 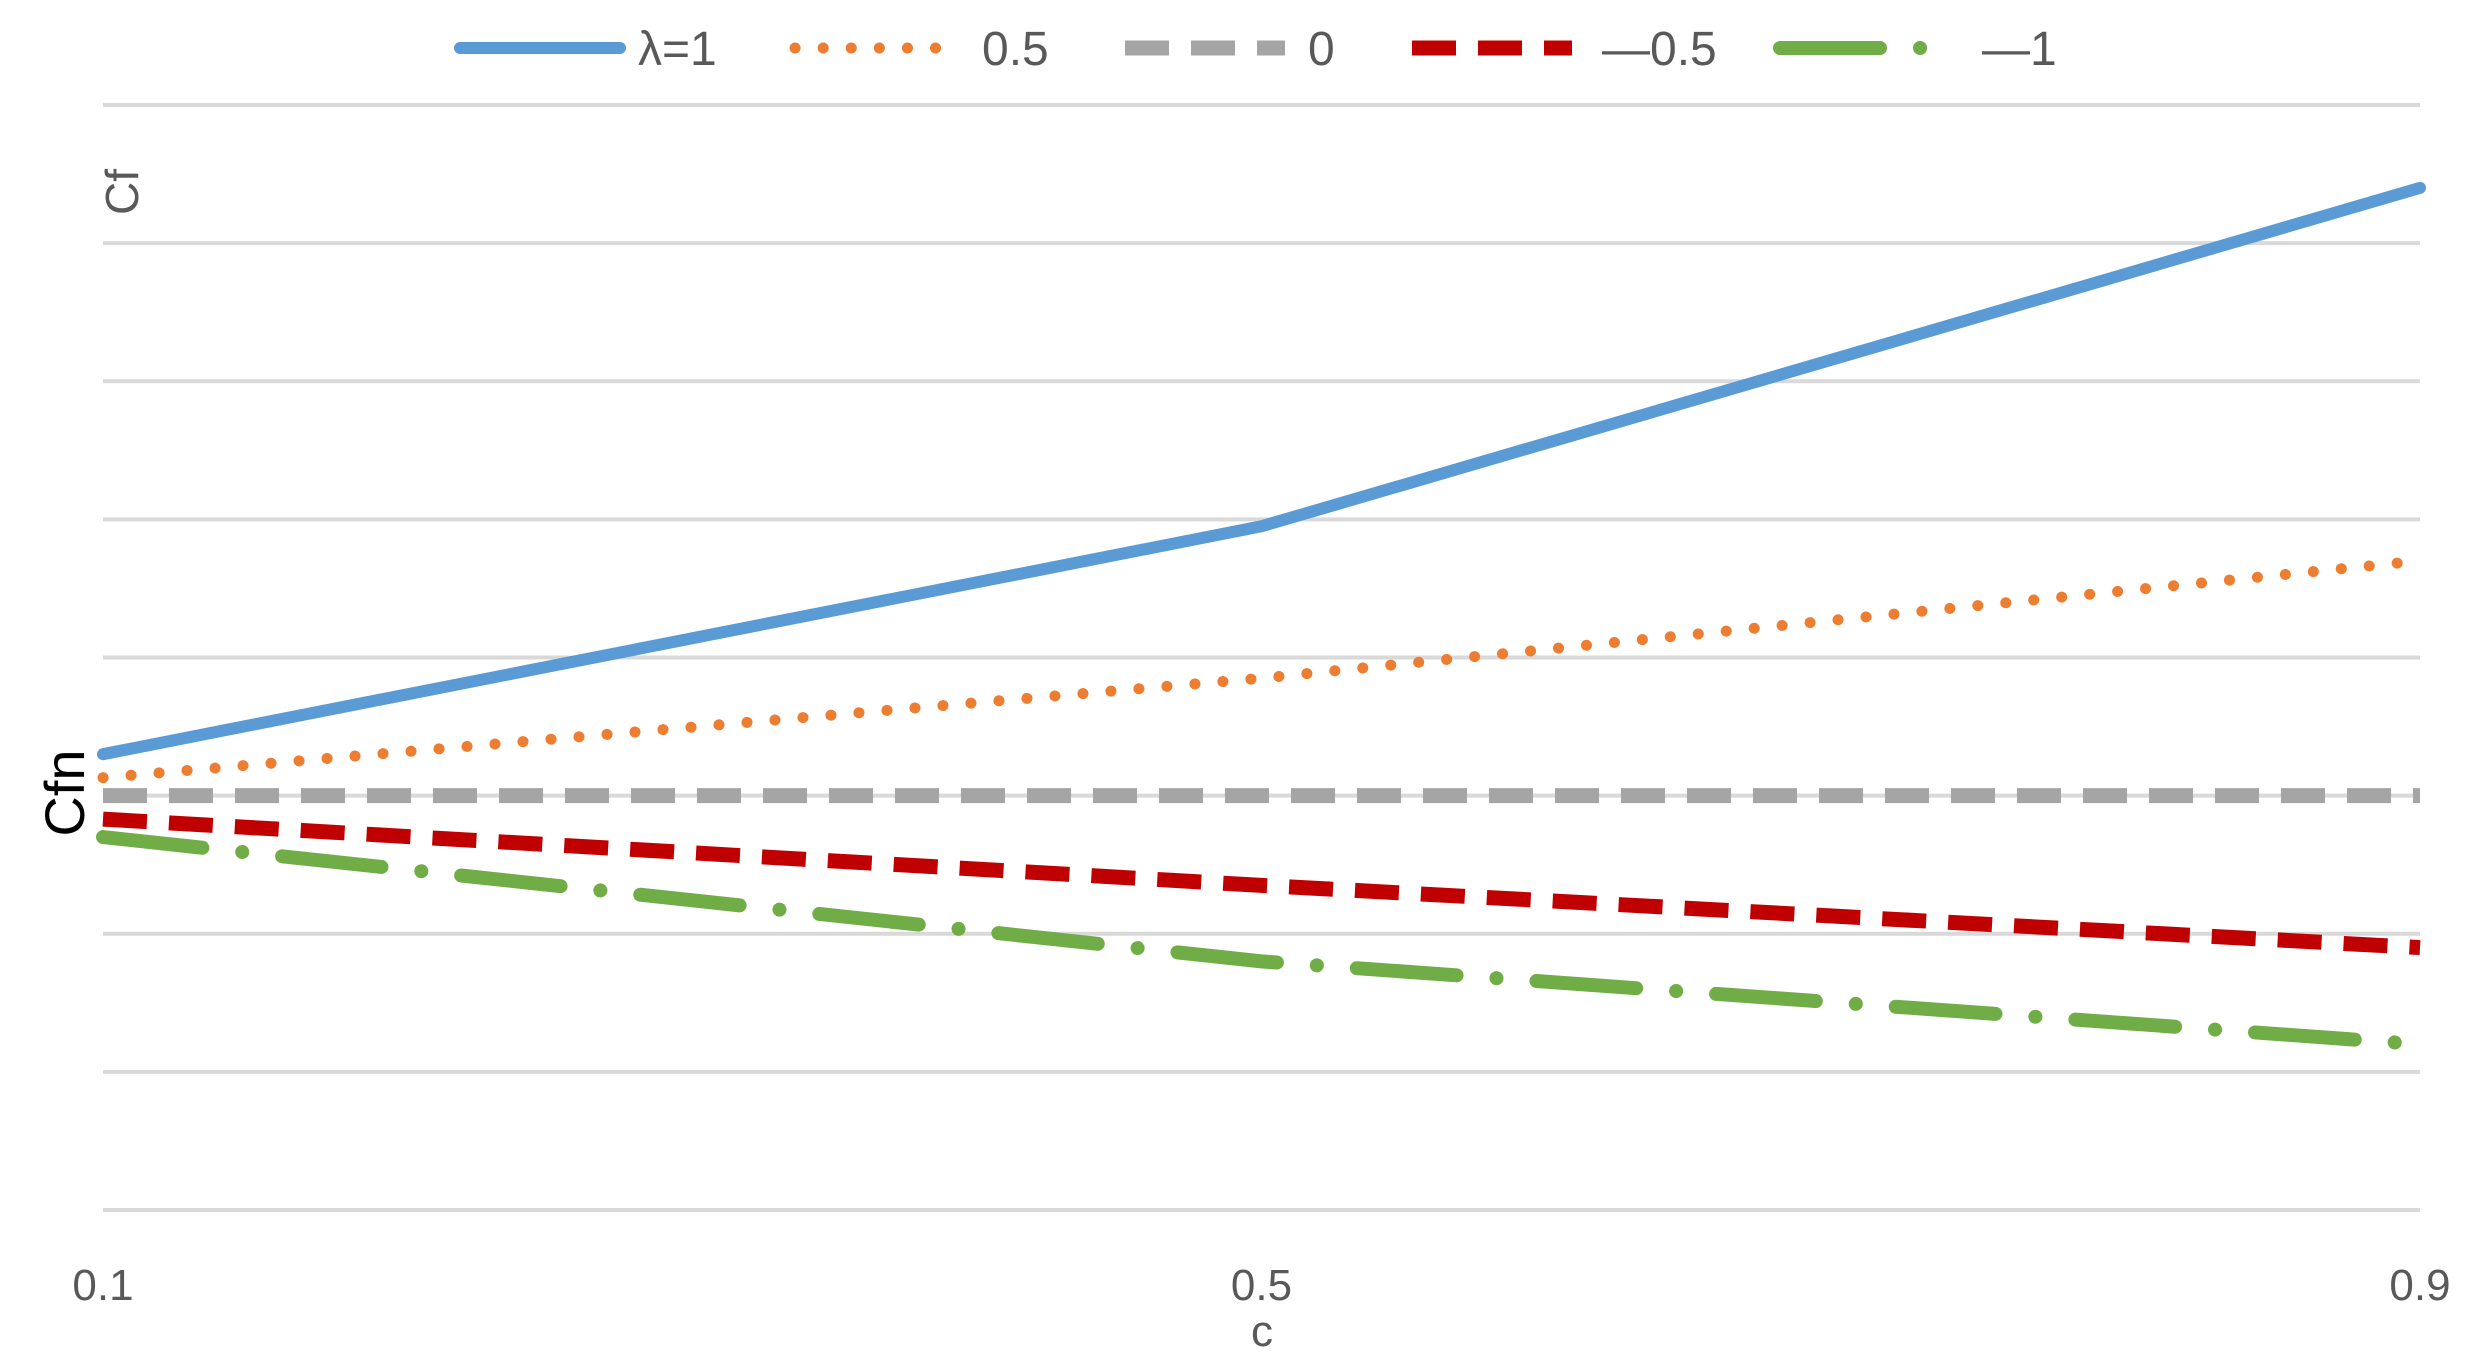 I want to click on legend: λ=1 0.5 0 —0.5 —1, so click(x=1255, y=49).